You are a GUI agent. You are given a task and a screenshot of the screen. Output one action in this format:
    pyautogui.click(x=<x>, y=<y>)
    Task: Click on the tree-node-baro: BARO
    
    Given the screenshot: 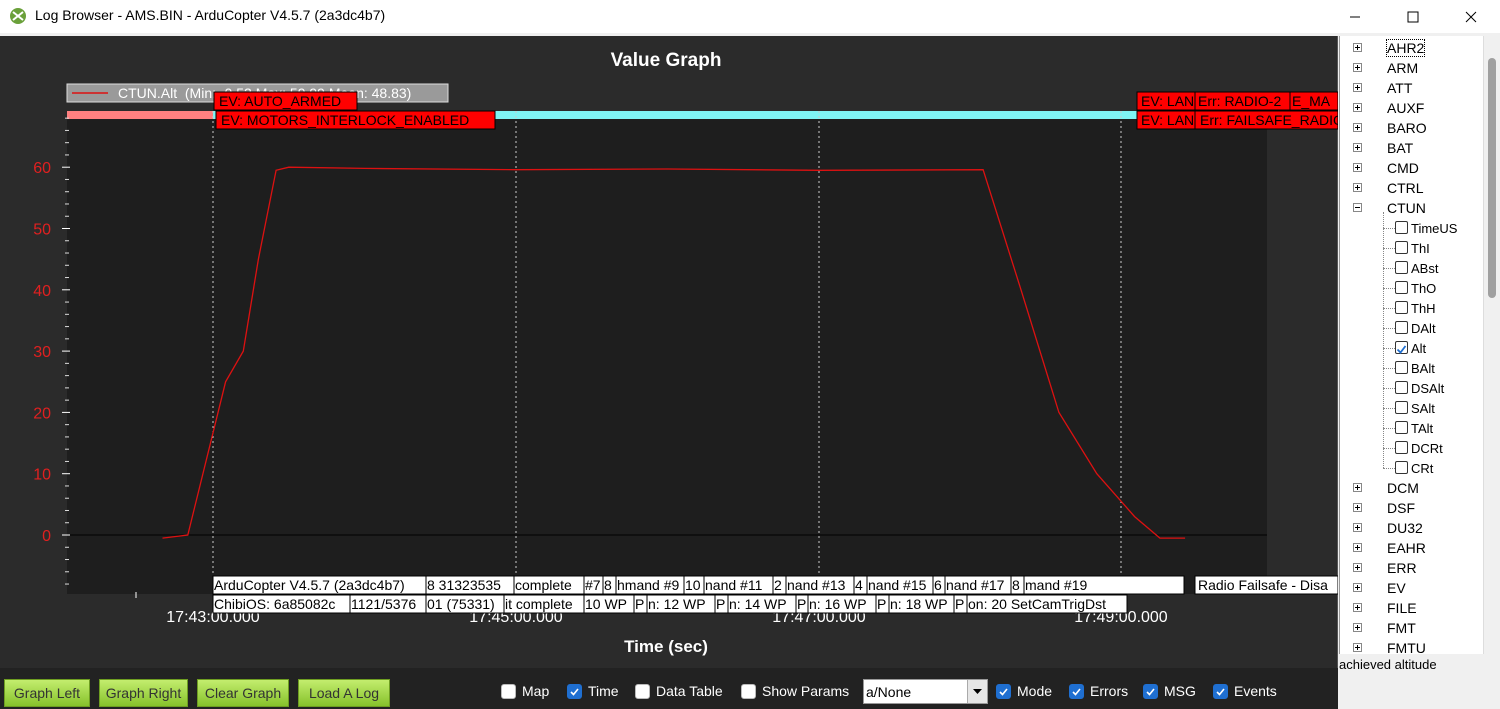 What is the action you would take?
    pyautogui.click(x=1411, y=128)
    